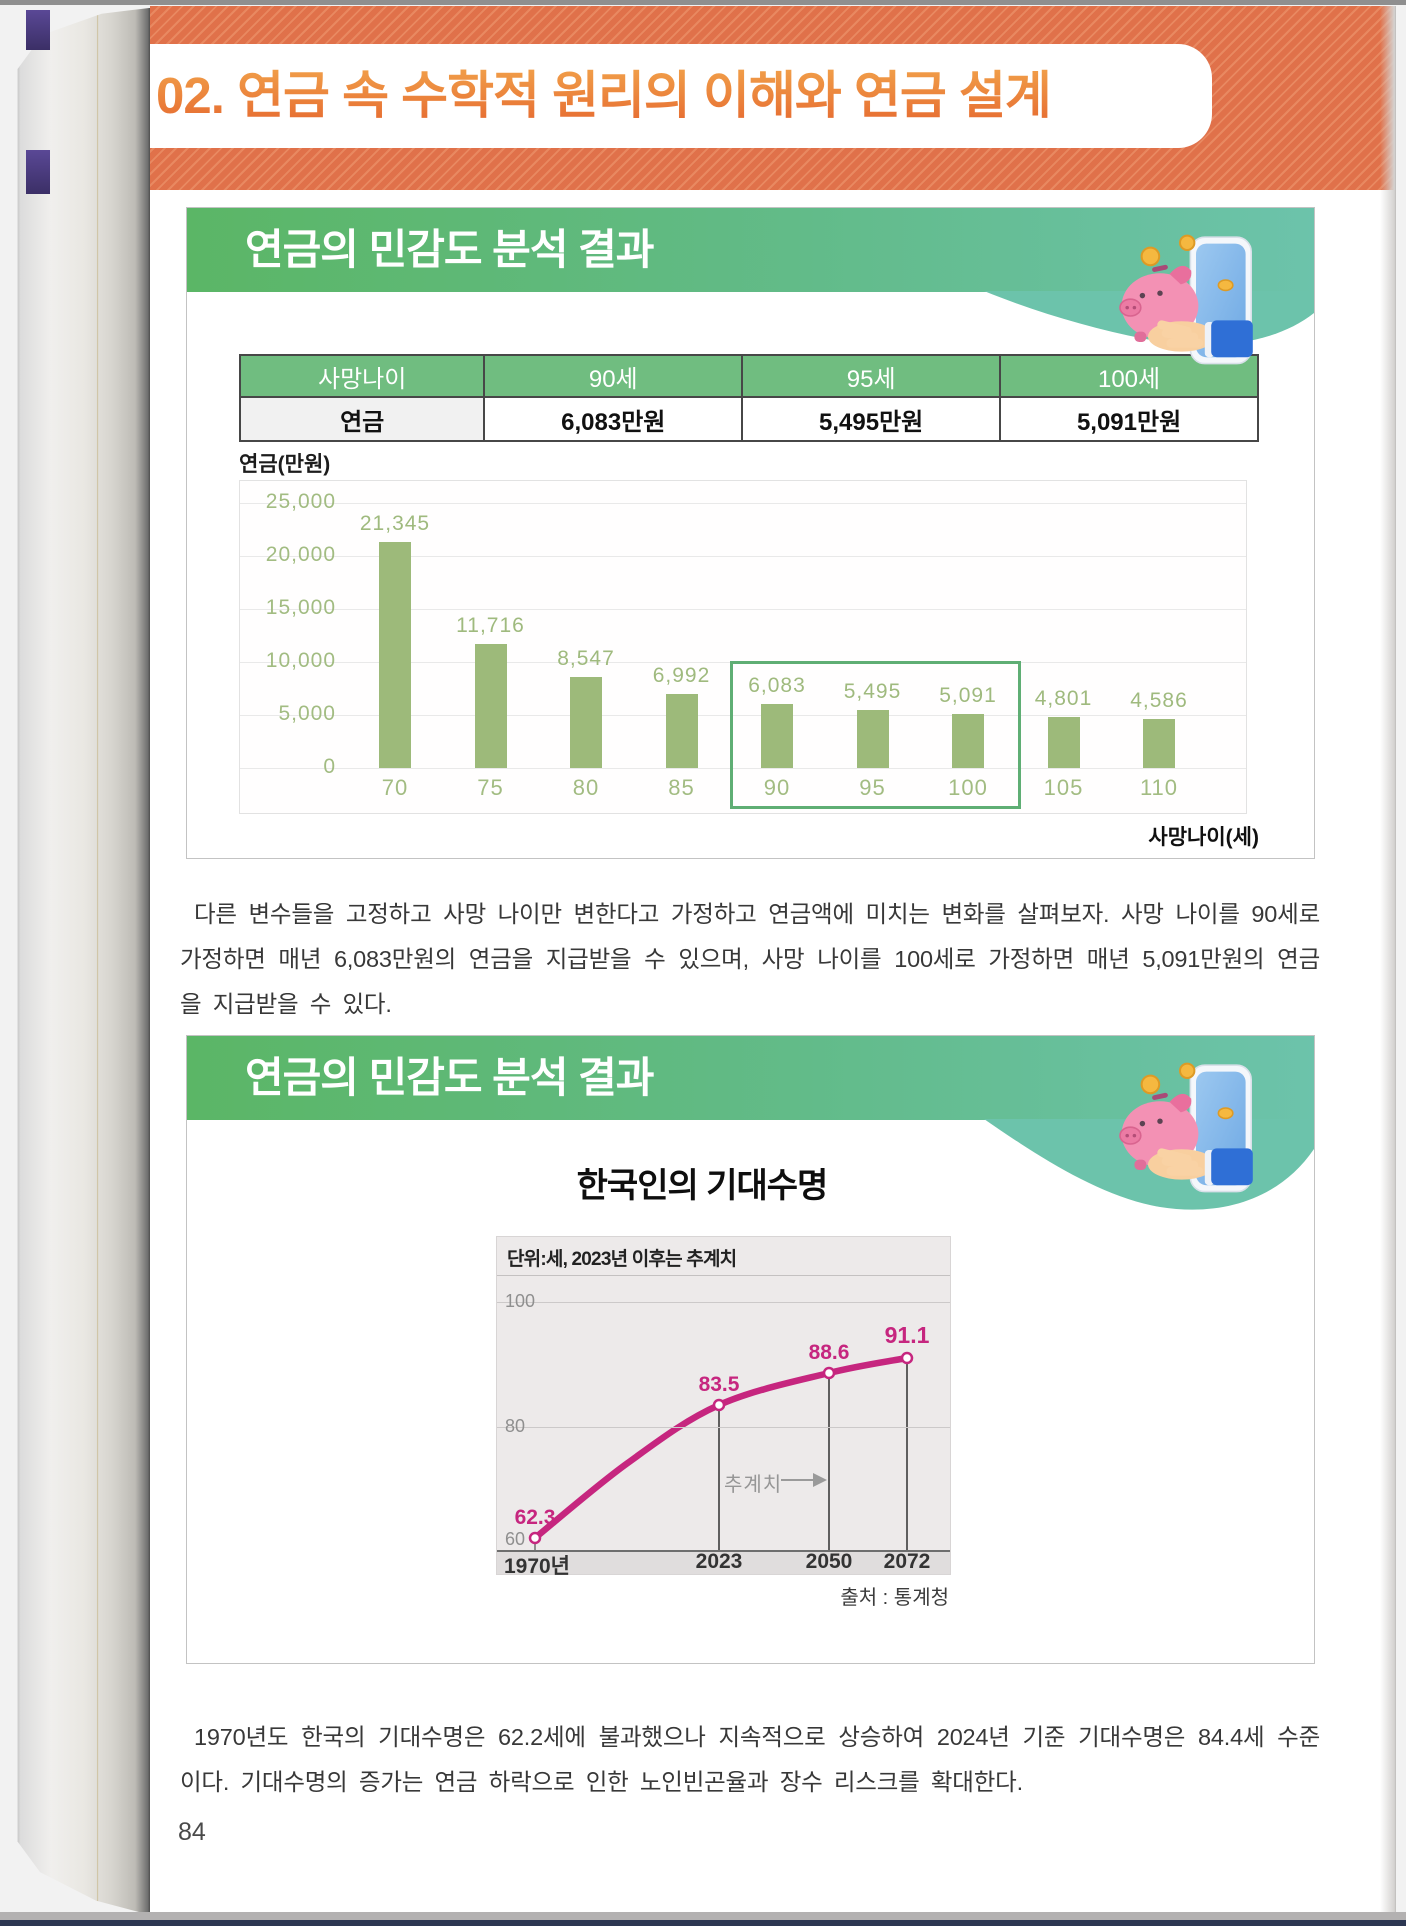  Describe the element at coordinates (703, 2) in the screenshot. I see `window-top-edge` at that location.